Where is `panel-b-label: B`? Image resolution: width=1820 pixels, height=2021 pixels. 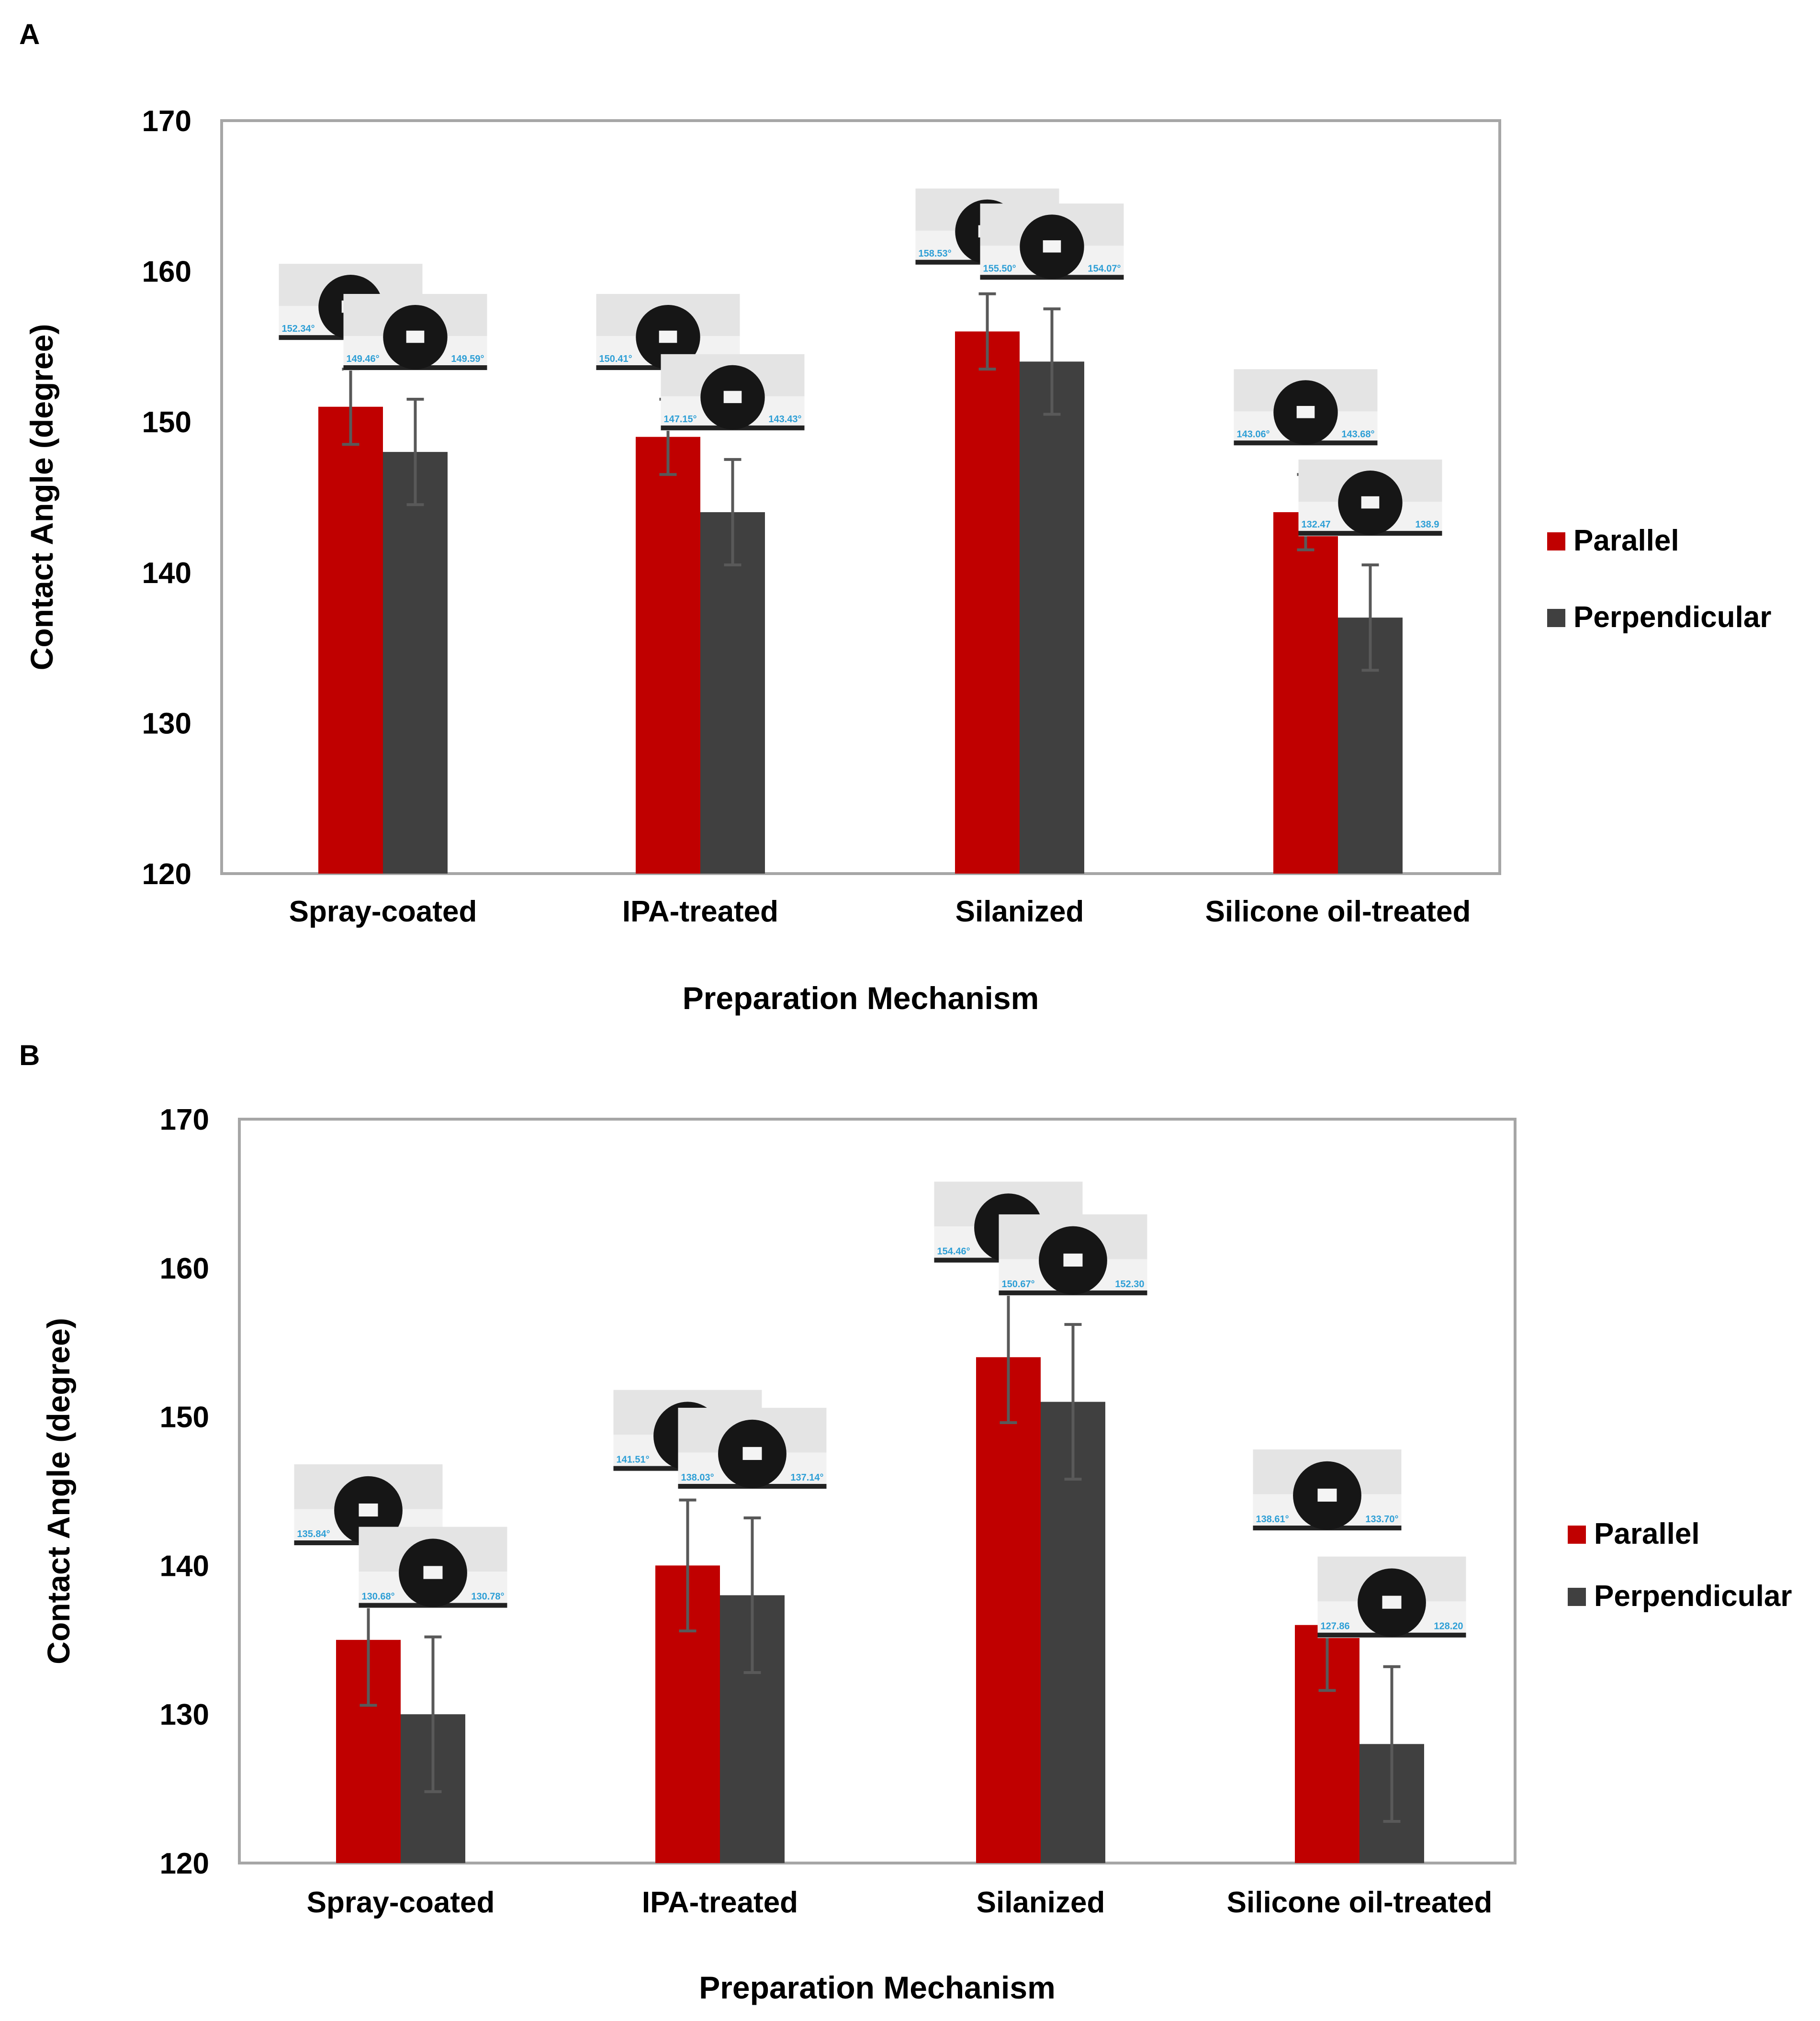 panel-b-label: B is located at coordinates (29, 1055).